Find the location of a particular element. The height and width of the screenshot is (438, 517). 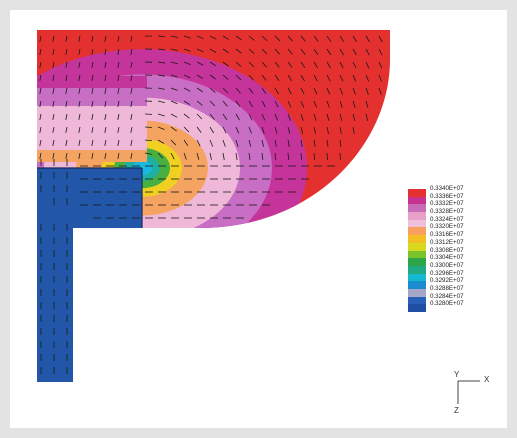

legend-label: 0.3288E+07 is located at coordinates (447, 289).